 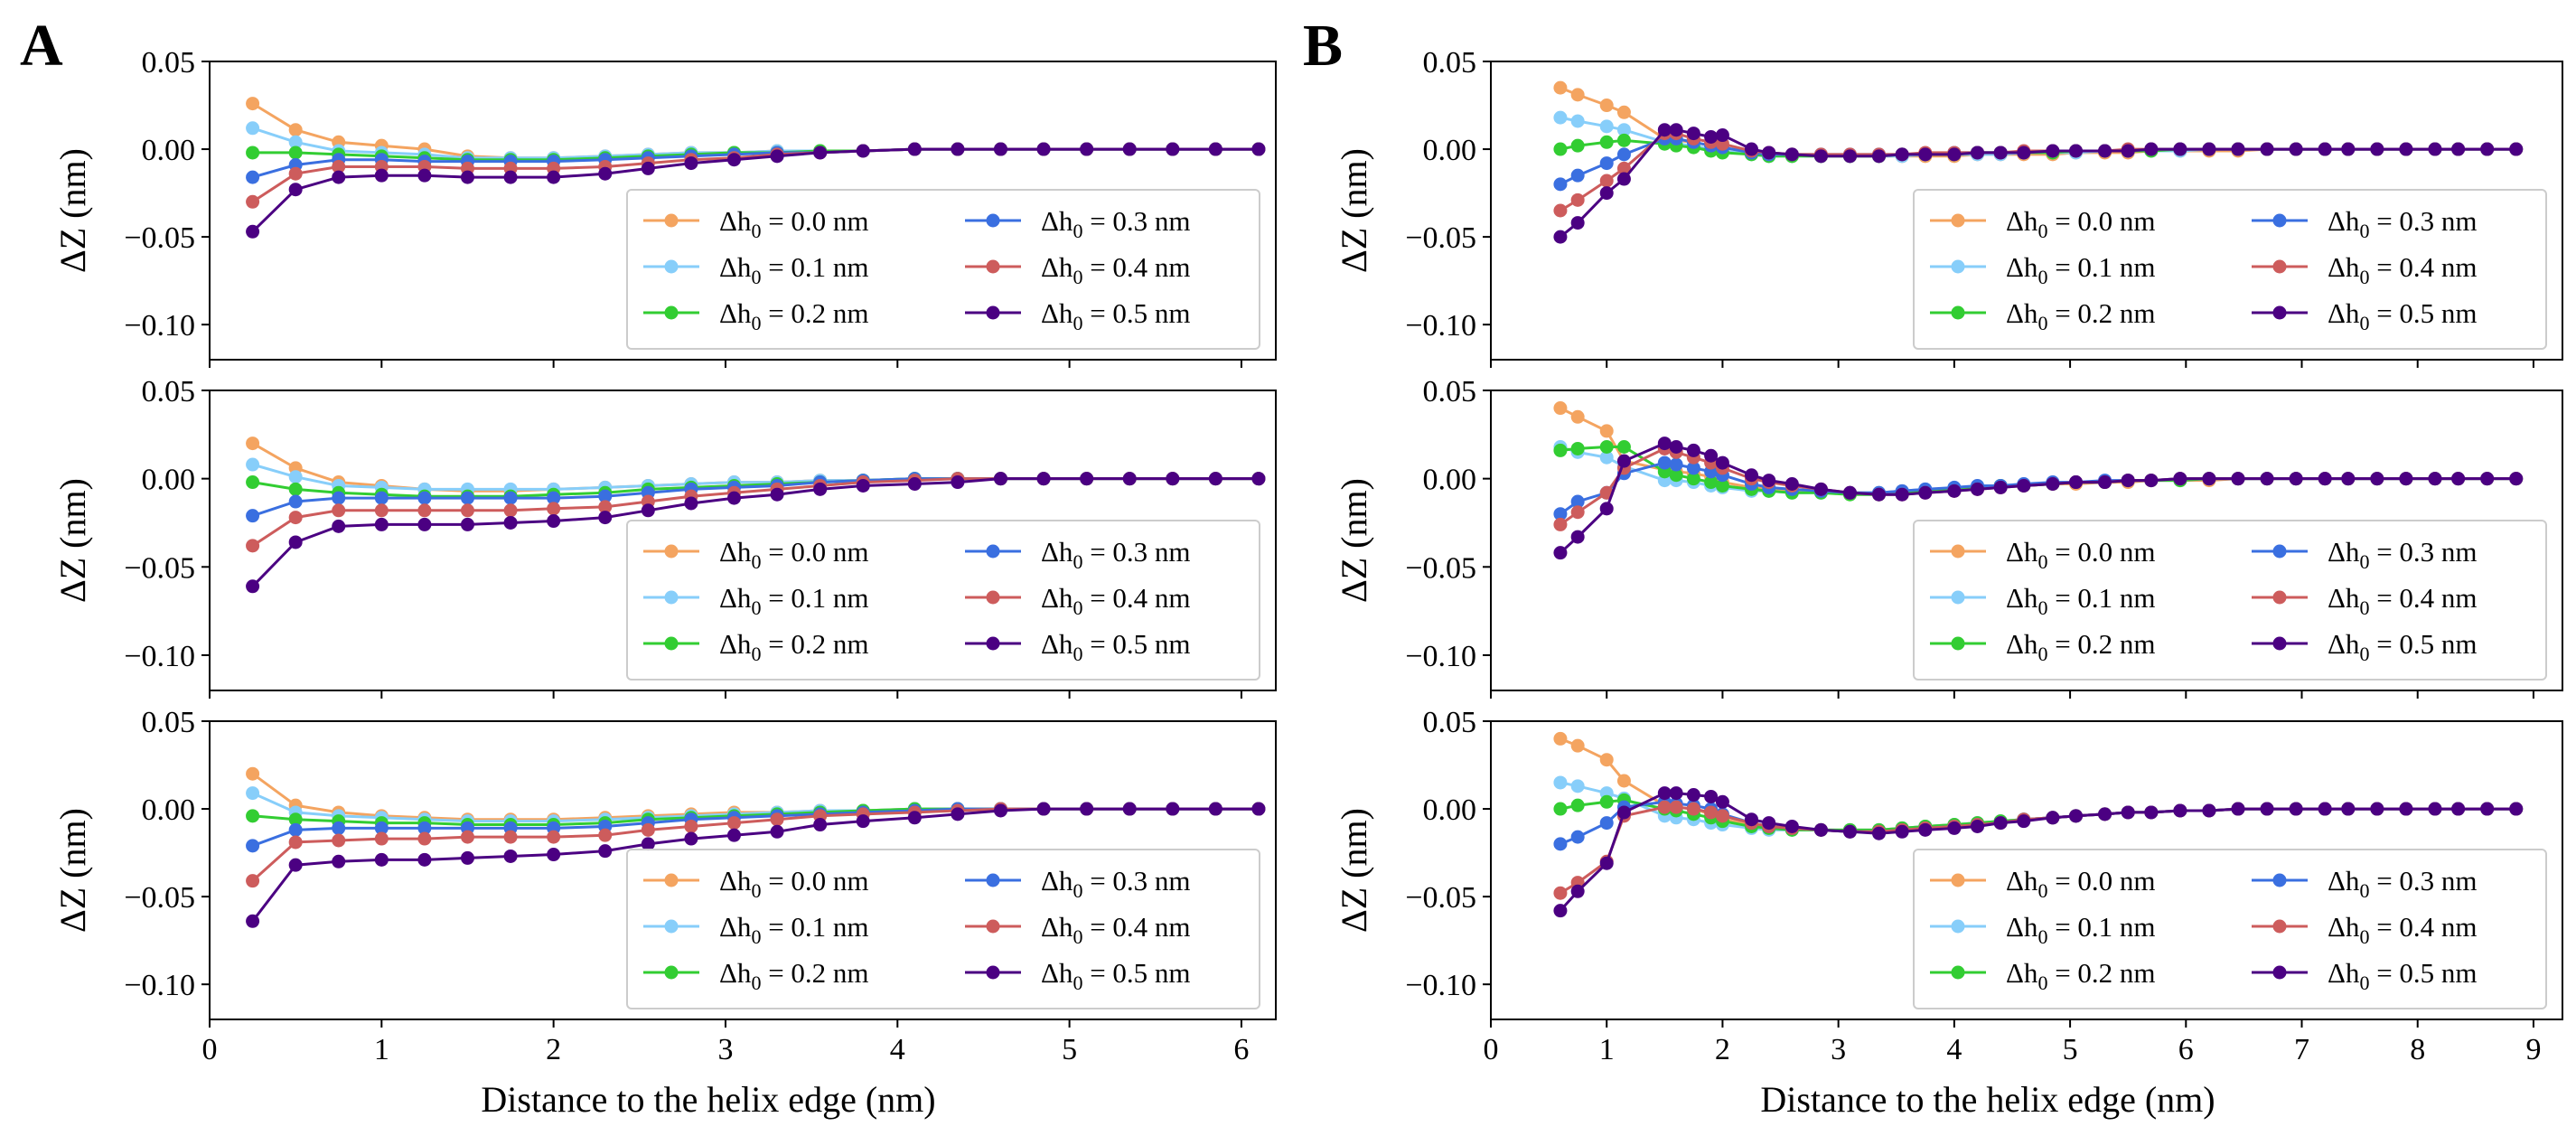 What do you see at coordinates (943, 600) in the screenshot?
I see `legend-box` at bounding box center [943, 600].